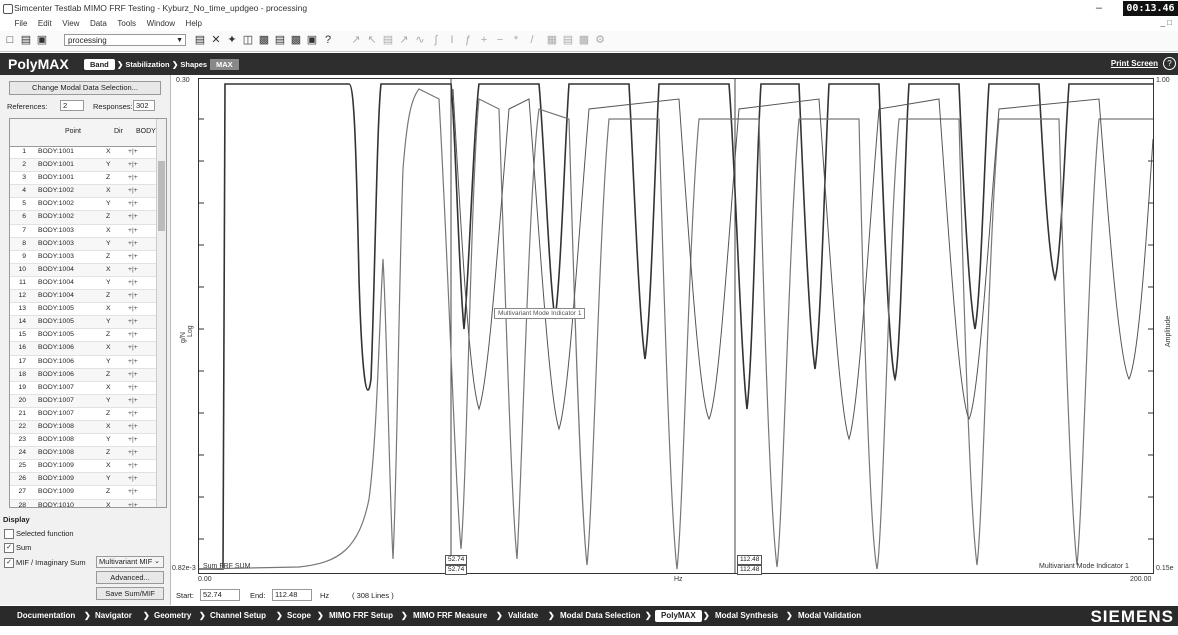 This screenshot has width=1178, height=635. What do you see at coordinates (83, 323) in the screenshot?
I see `table-row: 14 BODY:1005 Y +|+` at bounding box center [83, 323].